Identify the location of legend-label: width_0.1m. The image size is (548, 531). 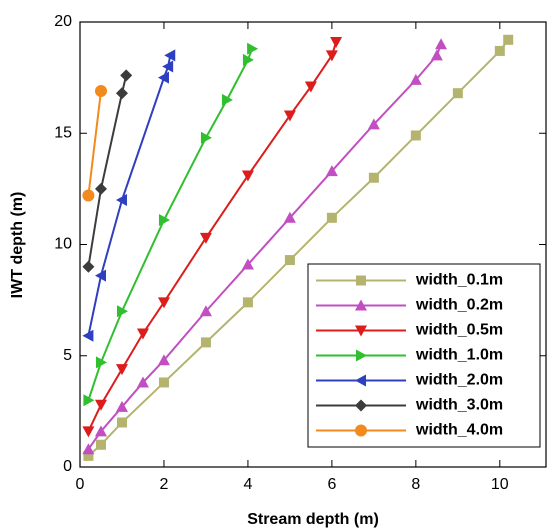
(459, 280).